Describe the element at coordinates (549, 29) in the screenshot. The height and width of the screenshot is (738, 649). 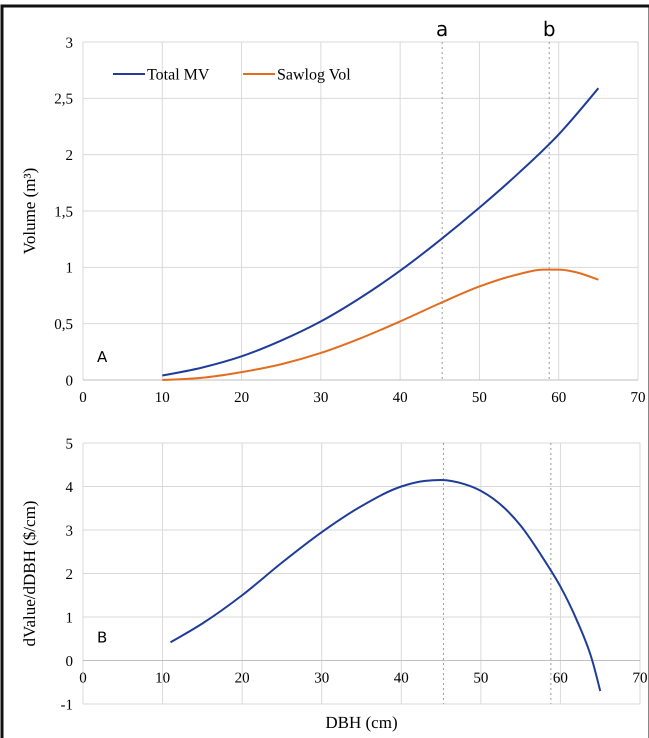
I see `ref-line-label: b` at that location.